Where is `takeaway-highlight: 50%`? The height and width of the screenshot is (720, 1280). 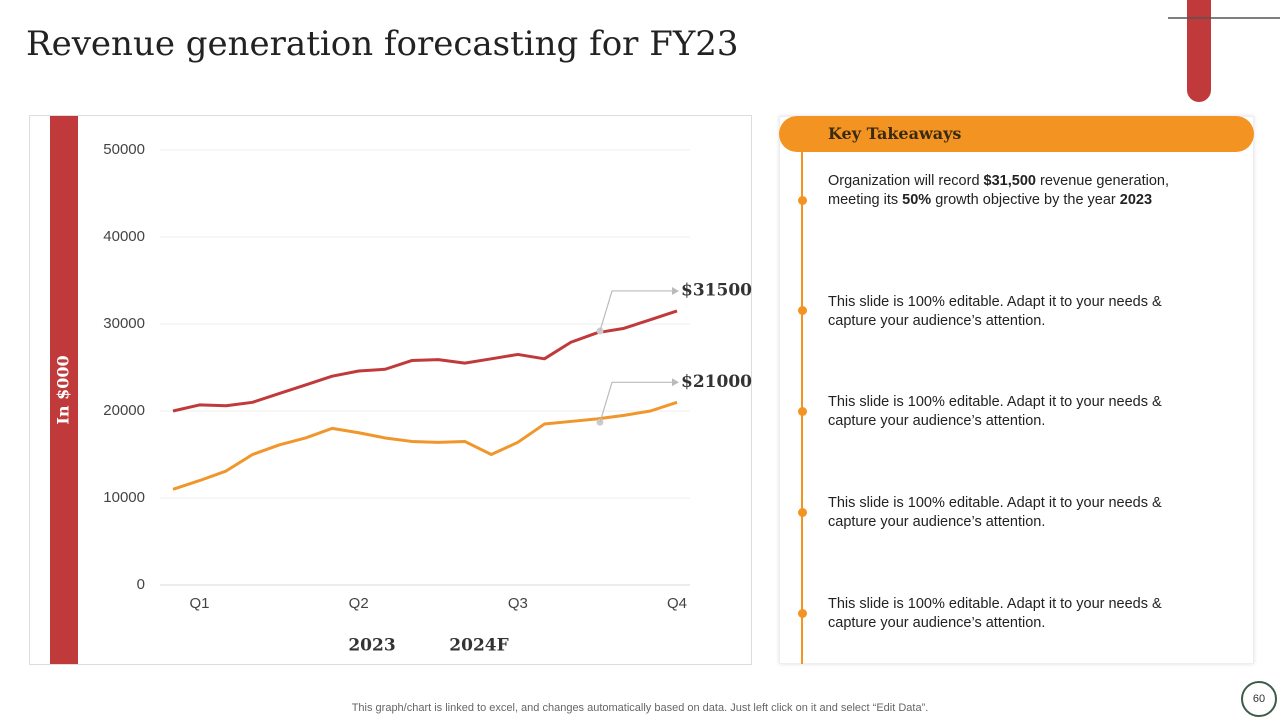
takeaway-highlight: 50% is located at coordinates (917, 200).